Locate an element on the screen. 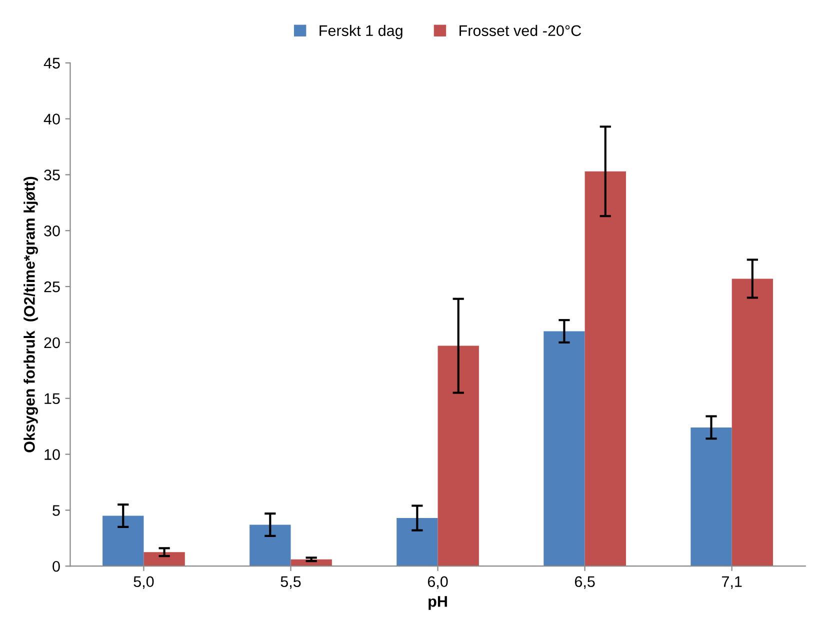 Image resolution: width=826 pixels, height=629 pixels. y-tick-label: 5 is located at coordinates (56, 510).